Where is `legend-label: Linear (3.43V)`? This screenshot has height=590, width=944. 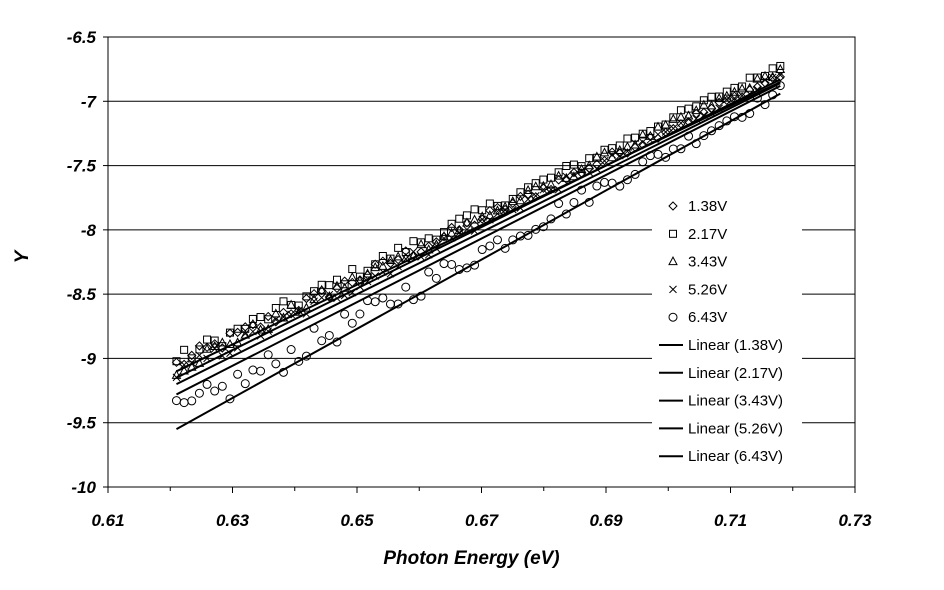 legend-label: Linear (3.43V) is located at coordinates (735, 401).